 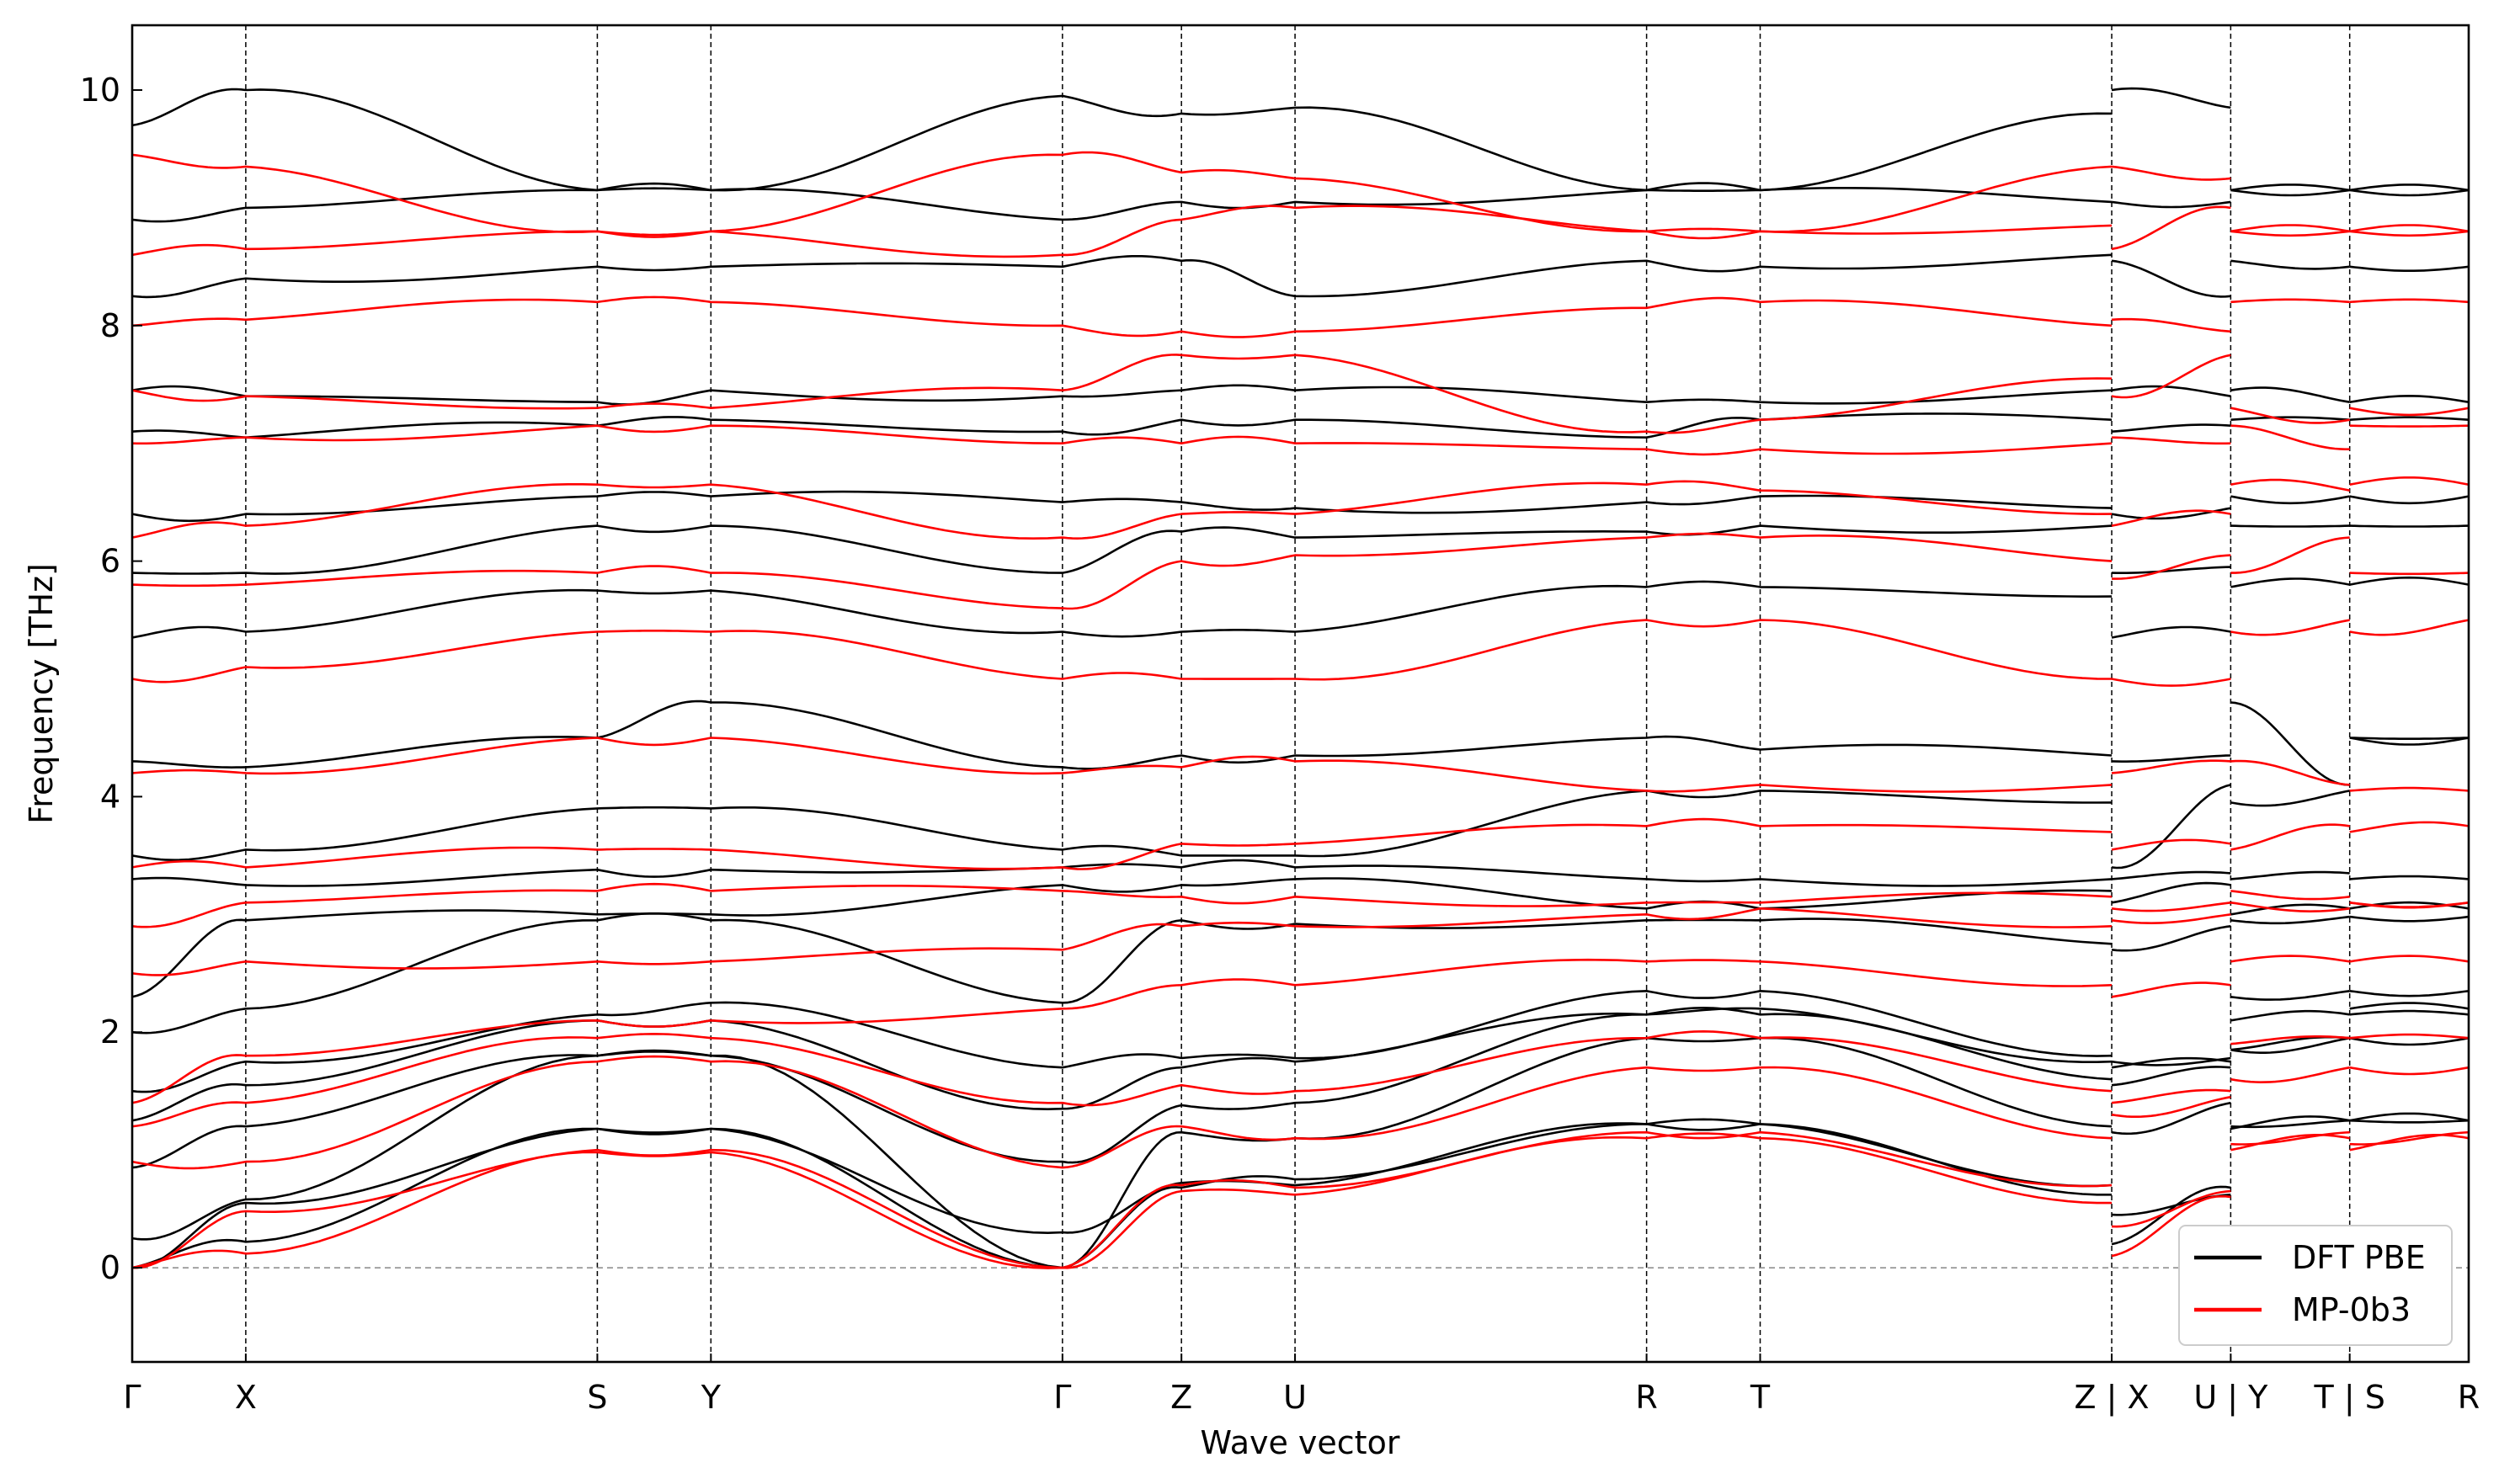 What do you see at coordinates (711, 1397) in the screenshot?
I see `x-tick-label: Y` at bounding box center [711, 1397].